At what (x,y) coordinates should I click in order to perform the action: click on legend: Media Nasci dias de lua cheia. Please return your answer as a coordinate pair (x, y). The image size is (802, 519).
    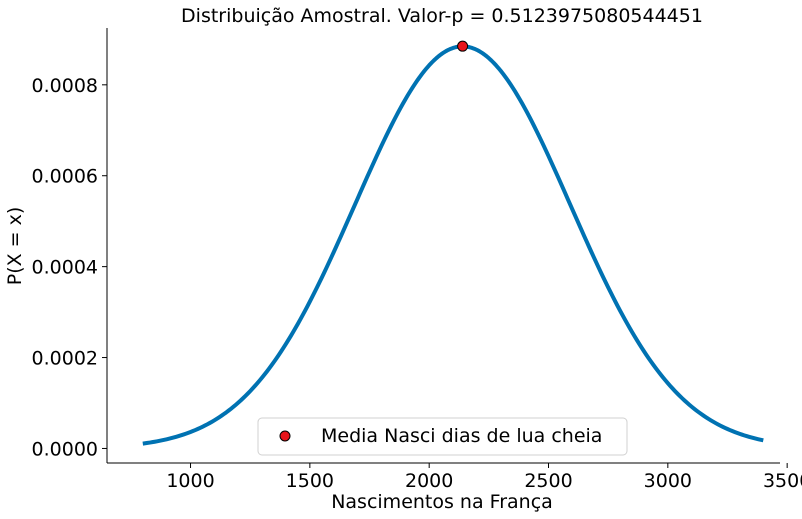
    Looking at the image, I should click on (442, 436).